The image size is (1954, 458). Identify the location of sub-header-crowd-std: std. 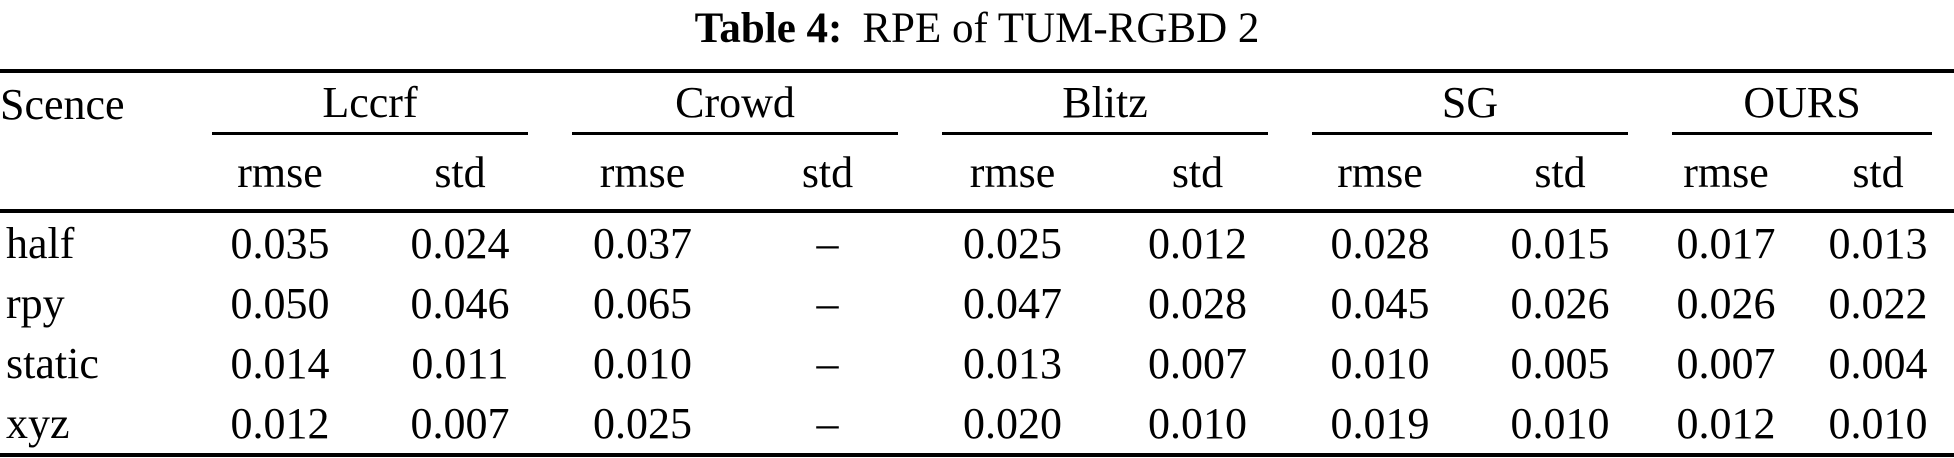
(827, 174).